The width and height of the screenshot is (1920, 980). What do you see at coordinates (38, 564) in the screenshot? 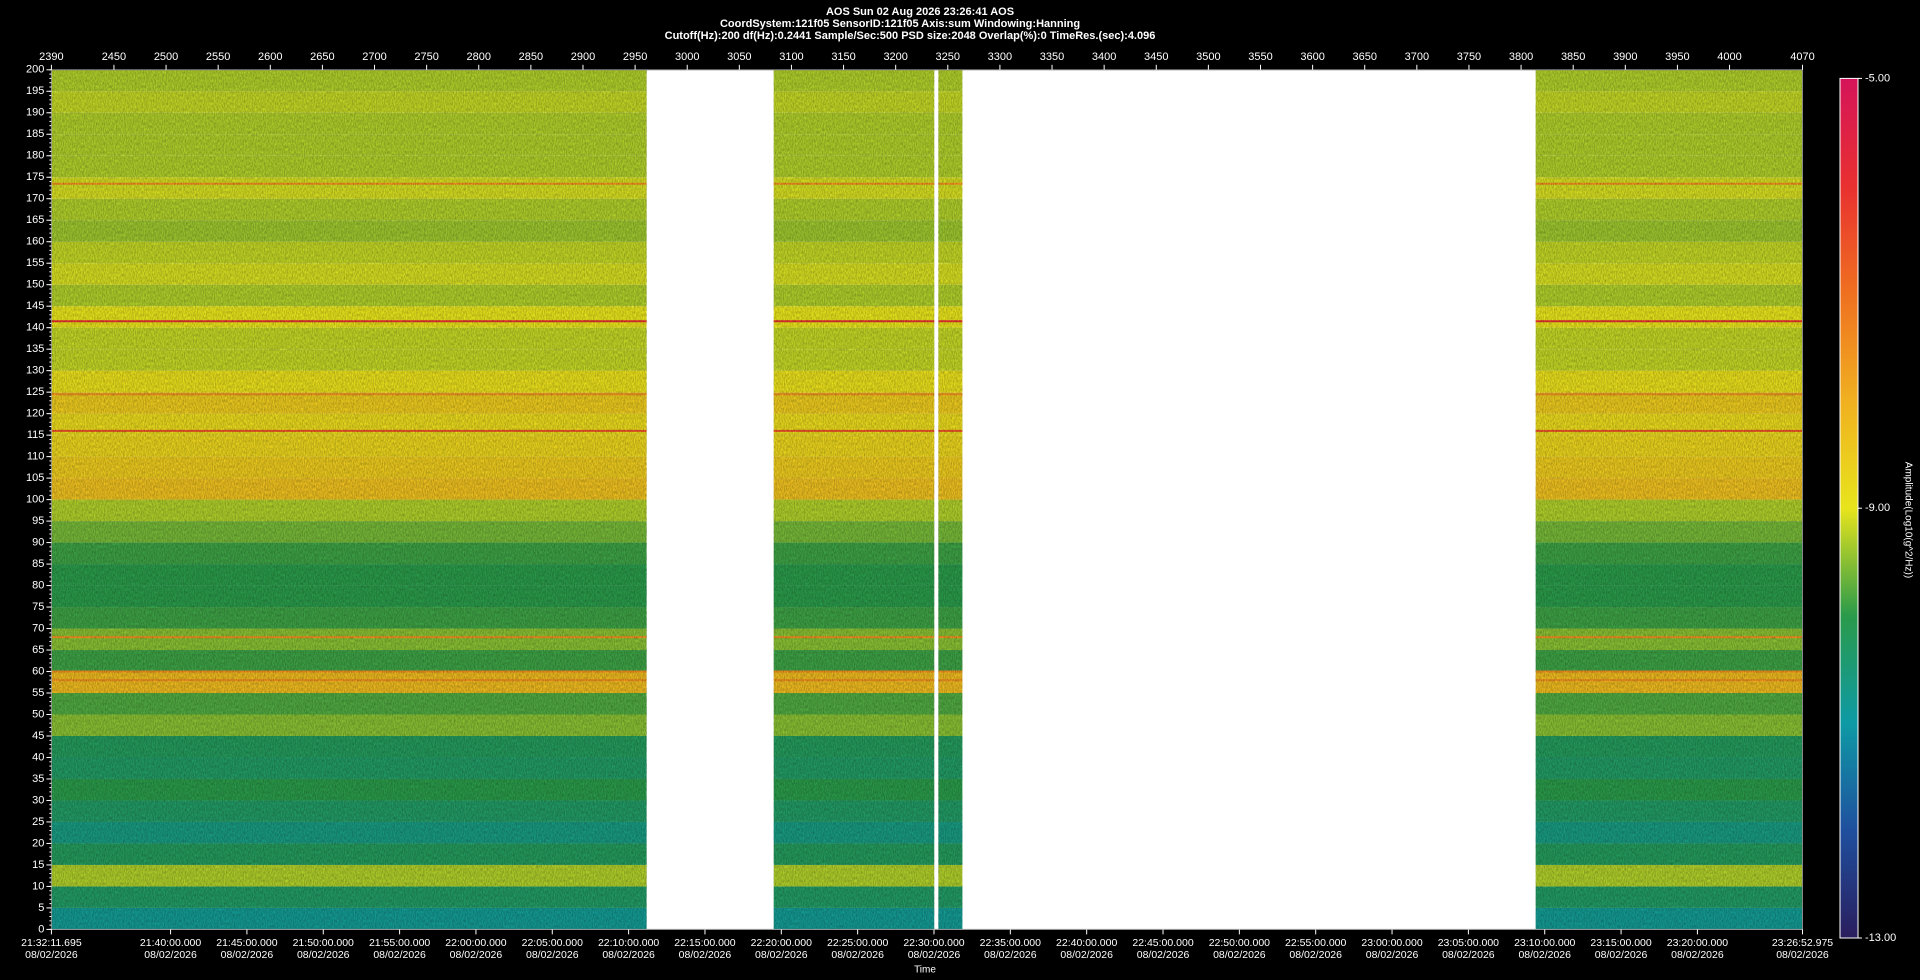
I see `y-tick-label: 85` at bounding box center [38, 564].